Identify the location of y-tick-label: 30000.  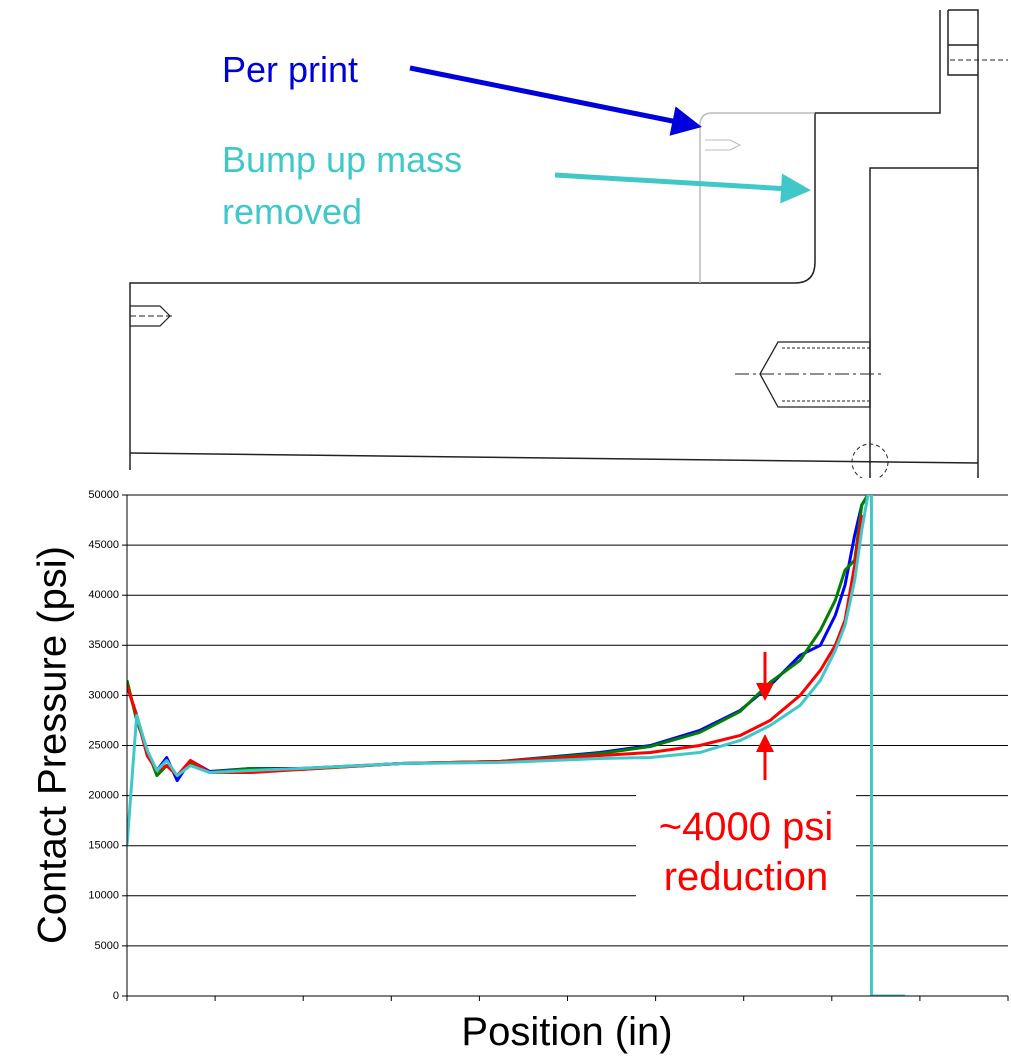
(103, 695).